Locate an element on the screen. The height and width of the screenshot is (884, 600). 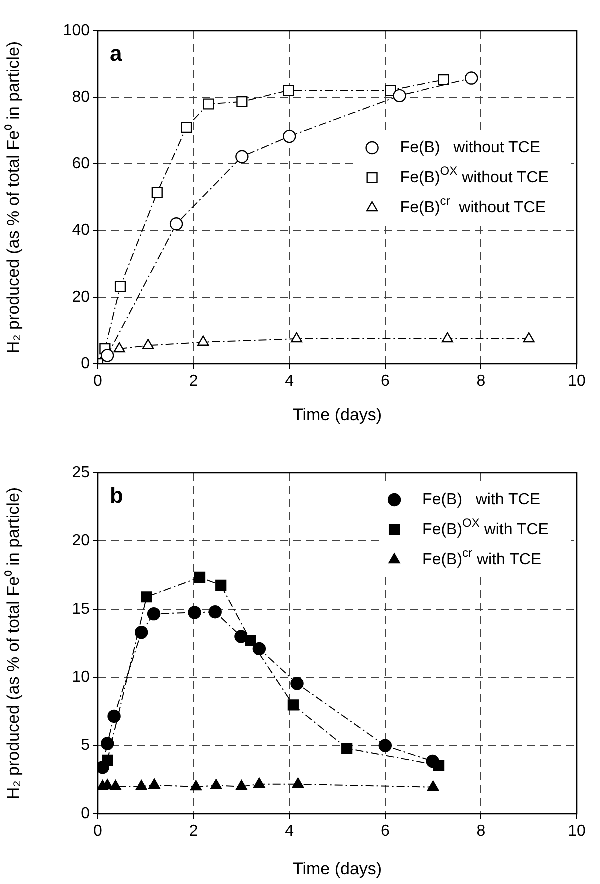
y-tick-label: 5 is located at coordinates (85, 745).